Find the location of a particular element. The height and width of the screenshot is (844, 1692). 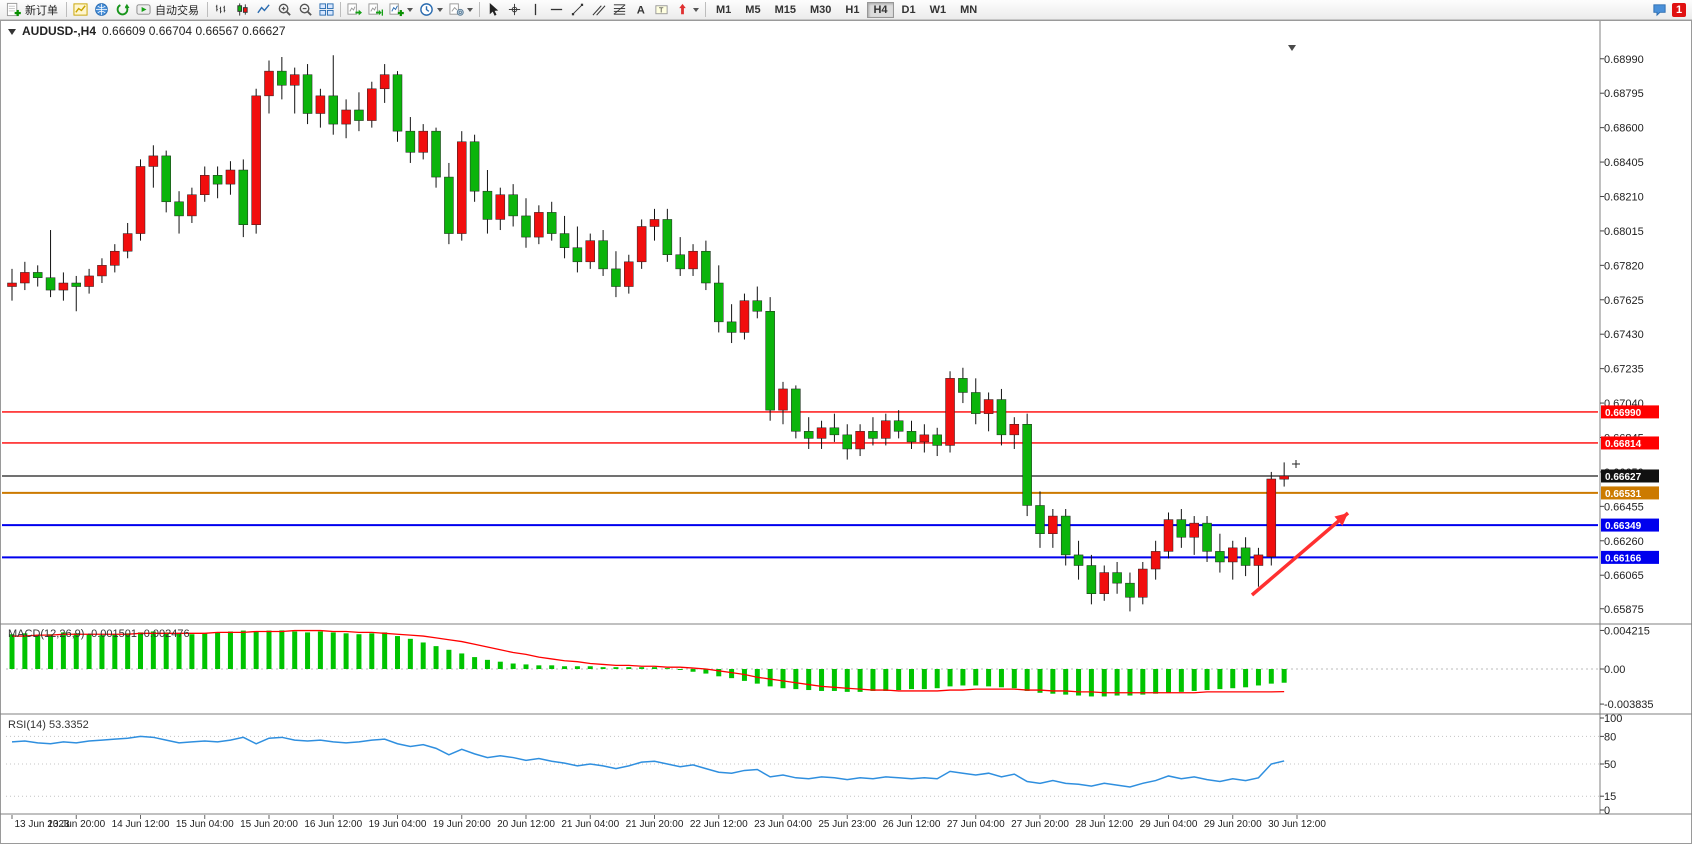

refresh-icon is located at coordinates (122, 9).